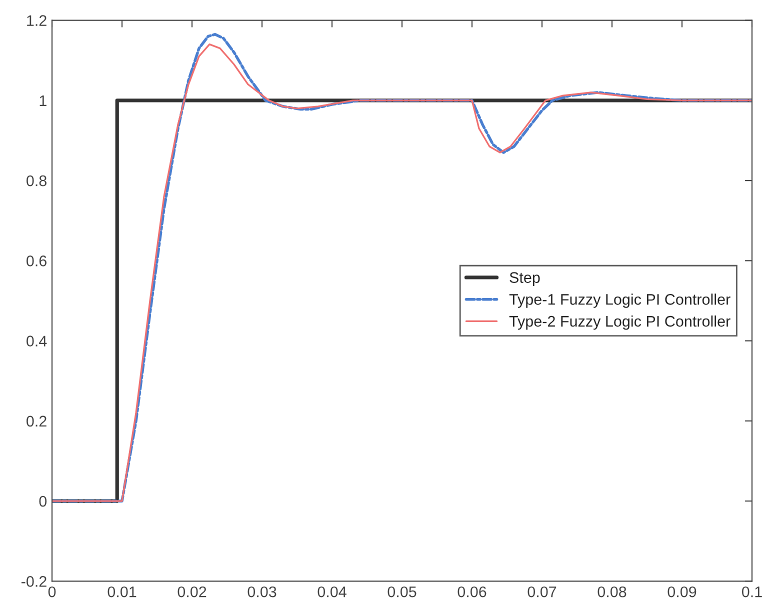 The width and height of the screenshot is (765, 615). I want to click on x-tick-label: 0.01, so click(122, 592).